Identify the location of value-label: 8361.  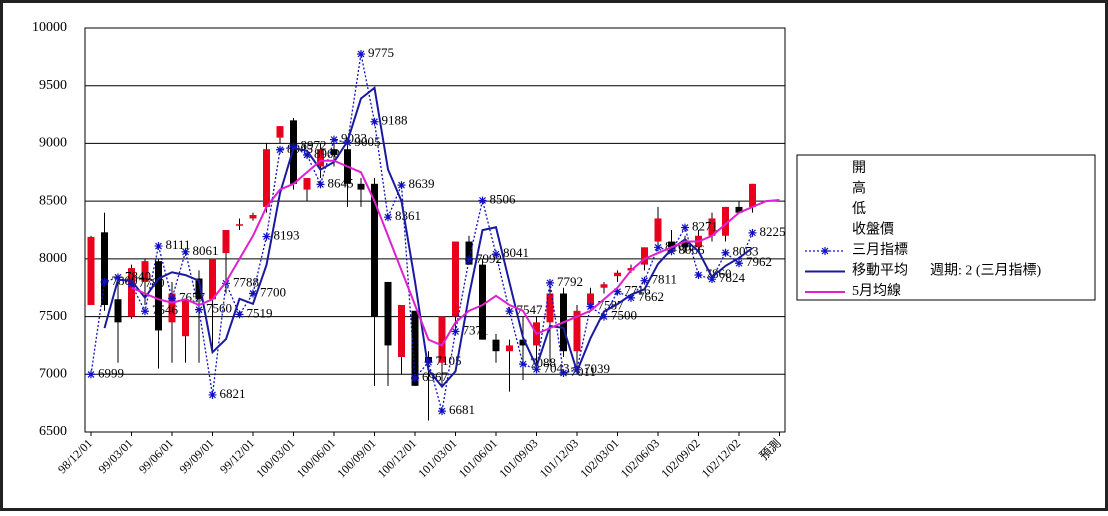
(408, 215).